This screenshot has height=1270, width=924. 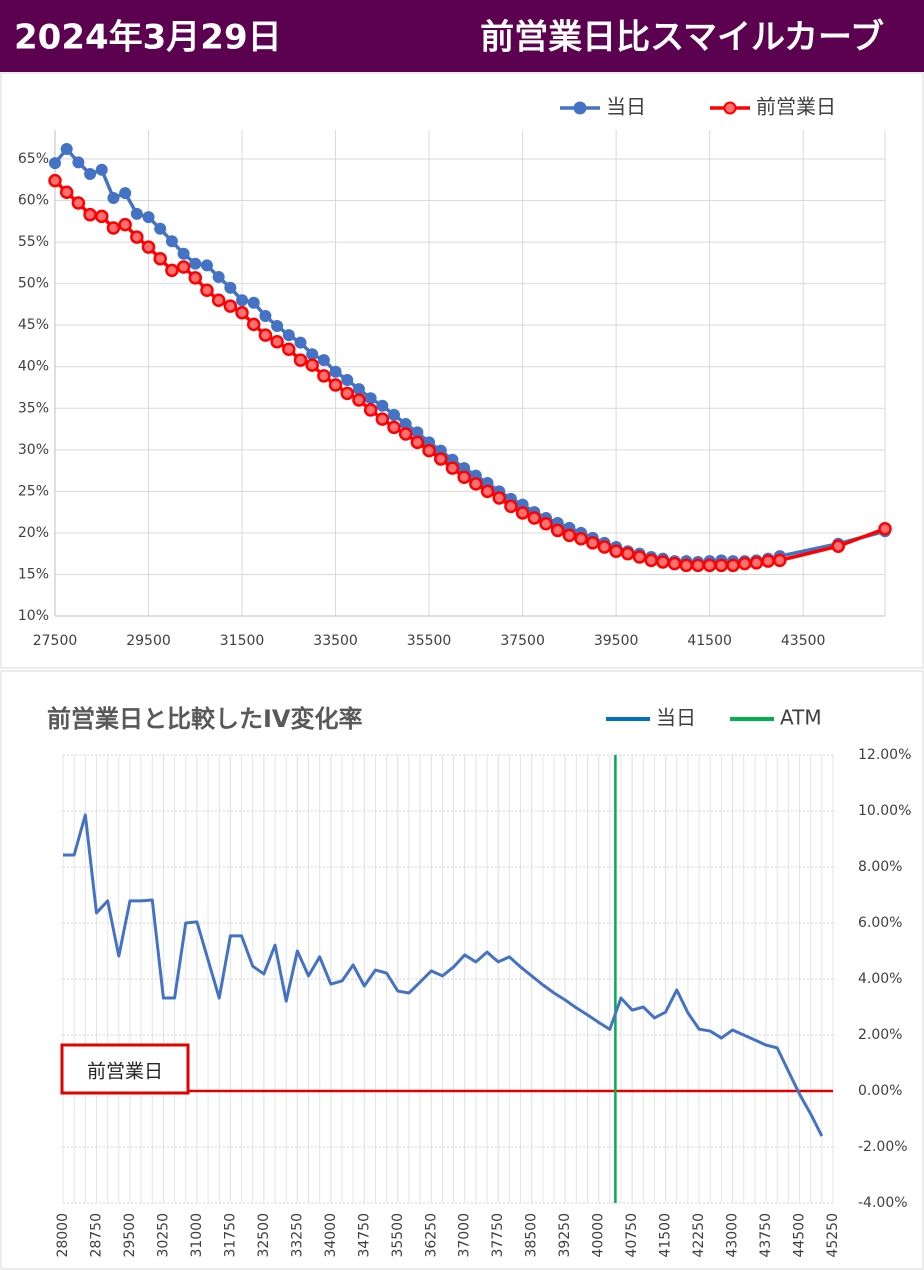 What do you see at coordinates (462, 36) in the screenshot?
I see `header-bar` at bounding box center [462, 36].